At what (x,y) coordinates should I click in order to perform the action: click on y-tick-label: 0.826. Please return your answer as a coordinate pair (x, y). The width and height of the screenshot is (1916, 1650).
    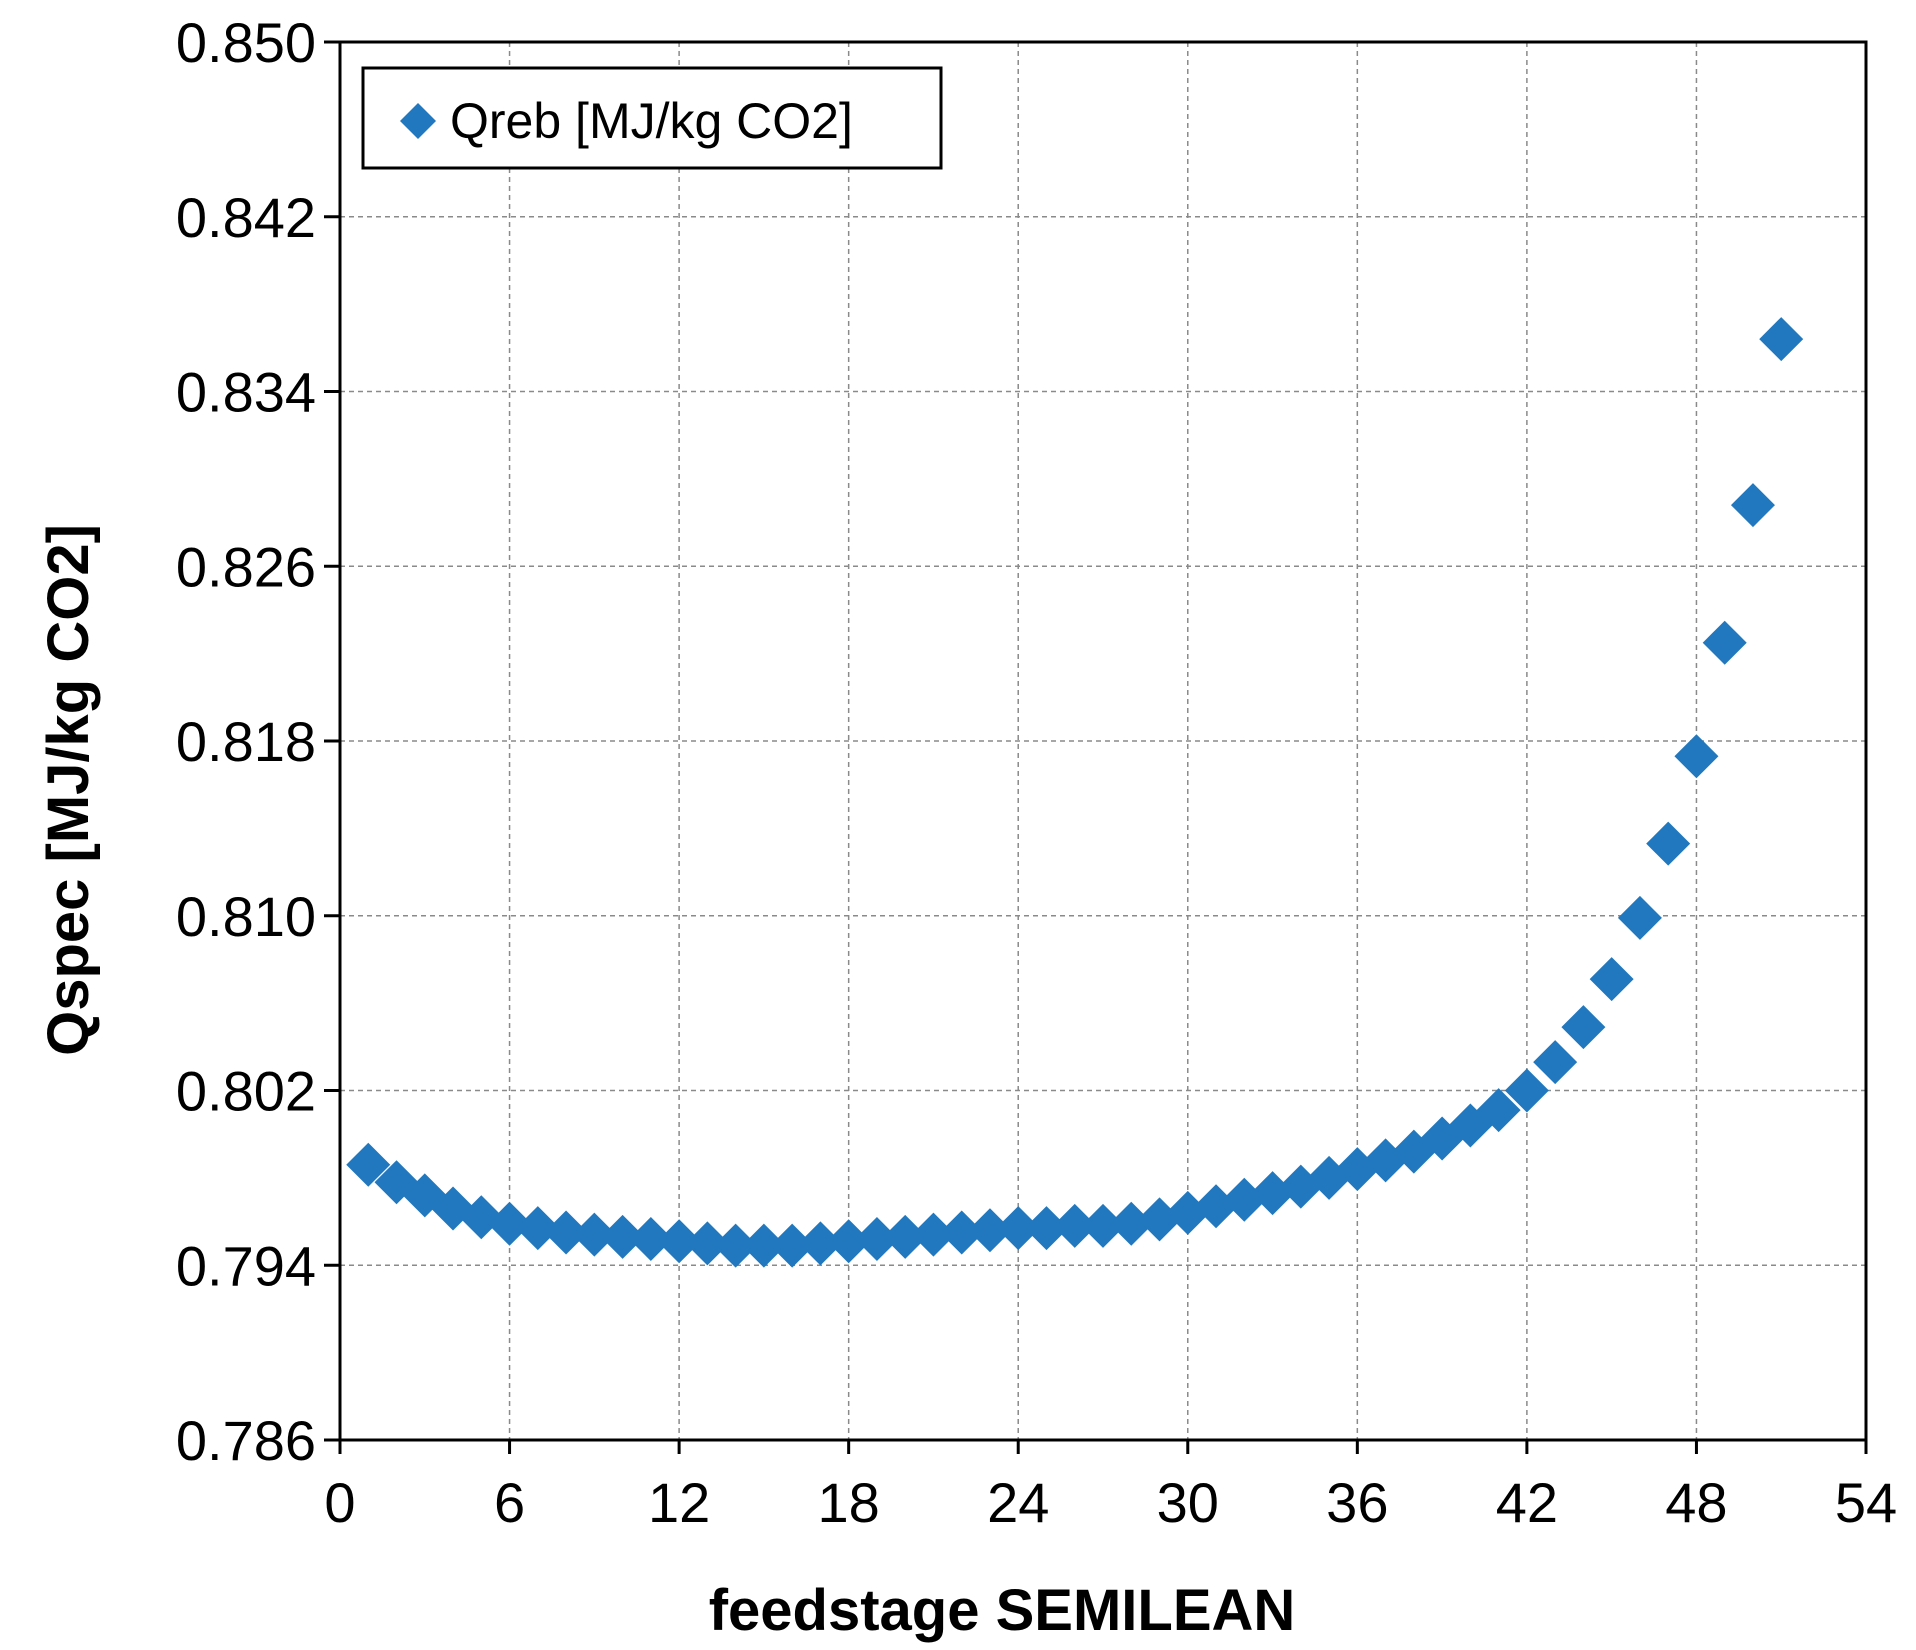
    Looking at the image, I should click on (246, 566).